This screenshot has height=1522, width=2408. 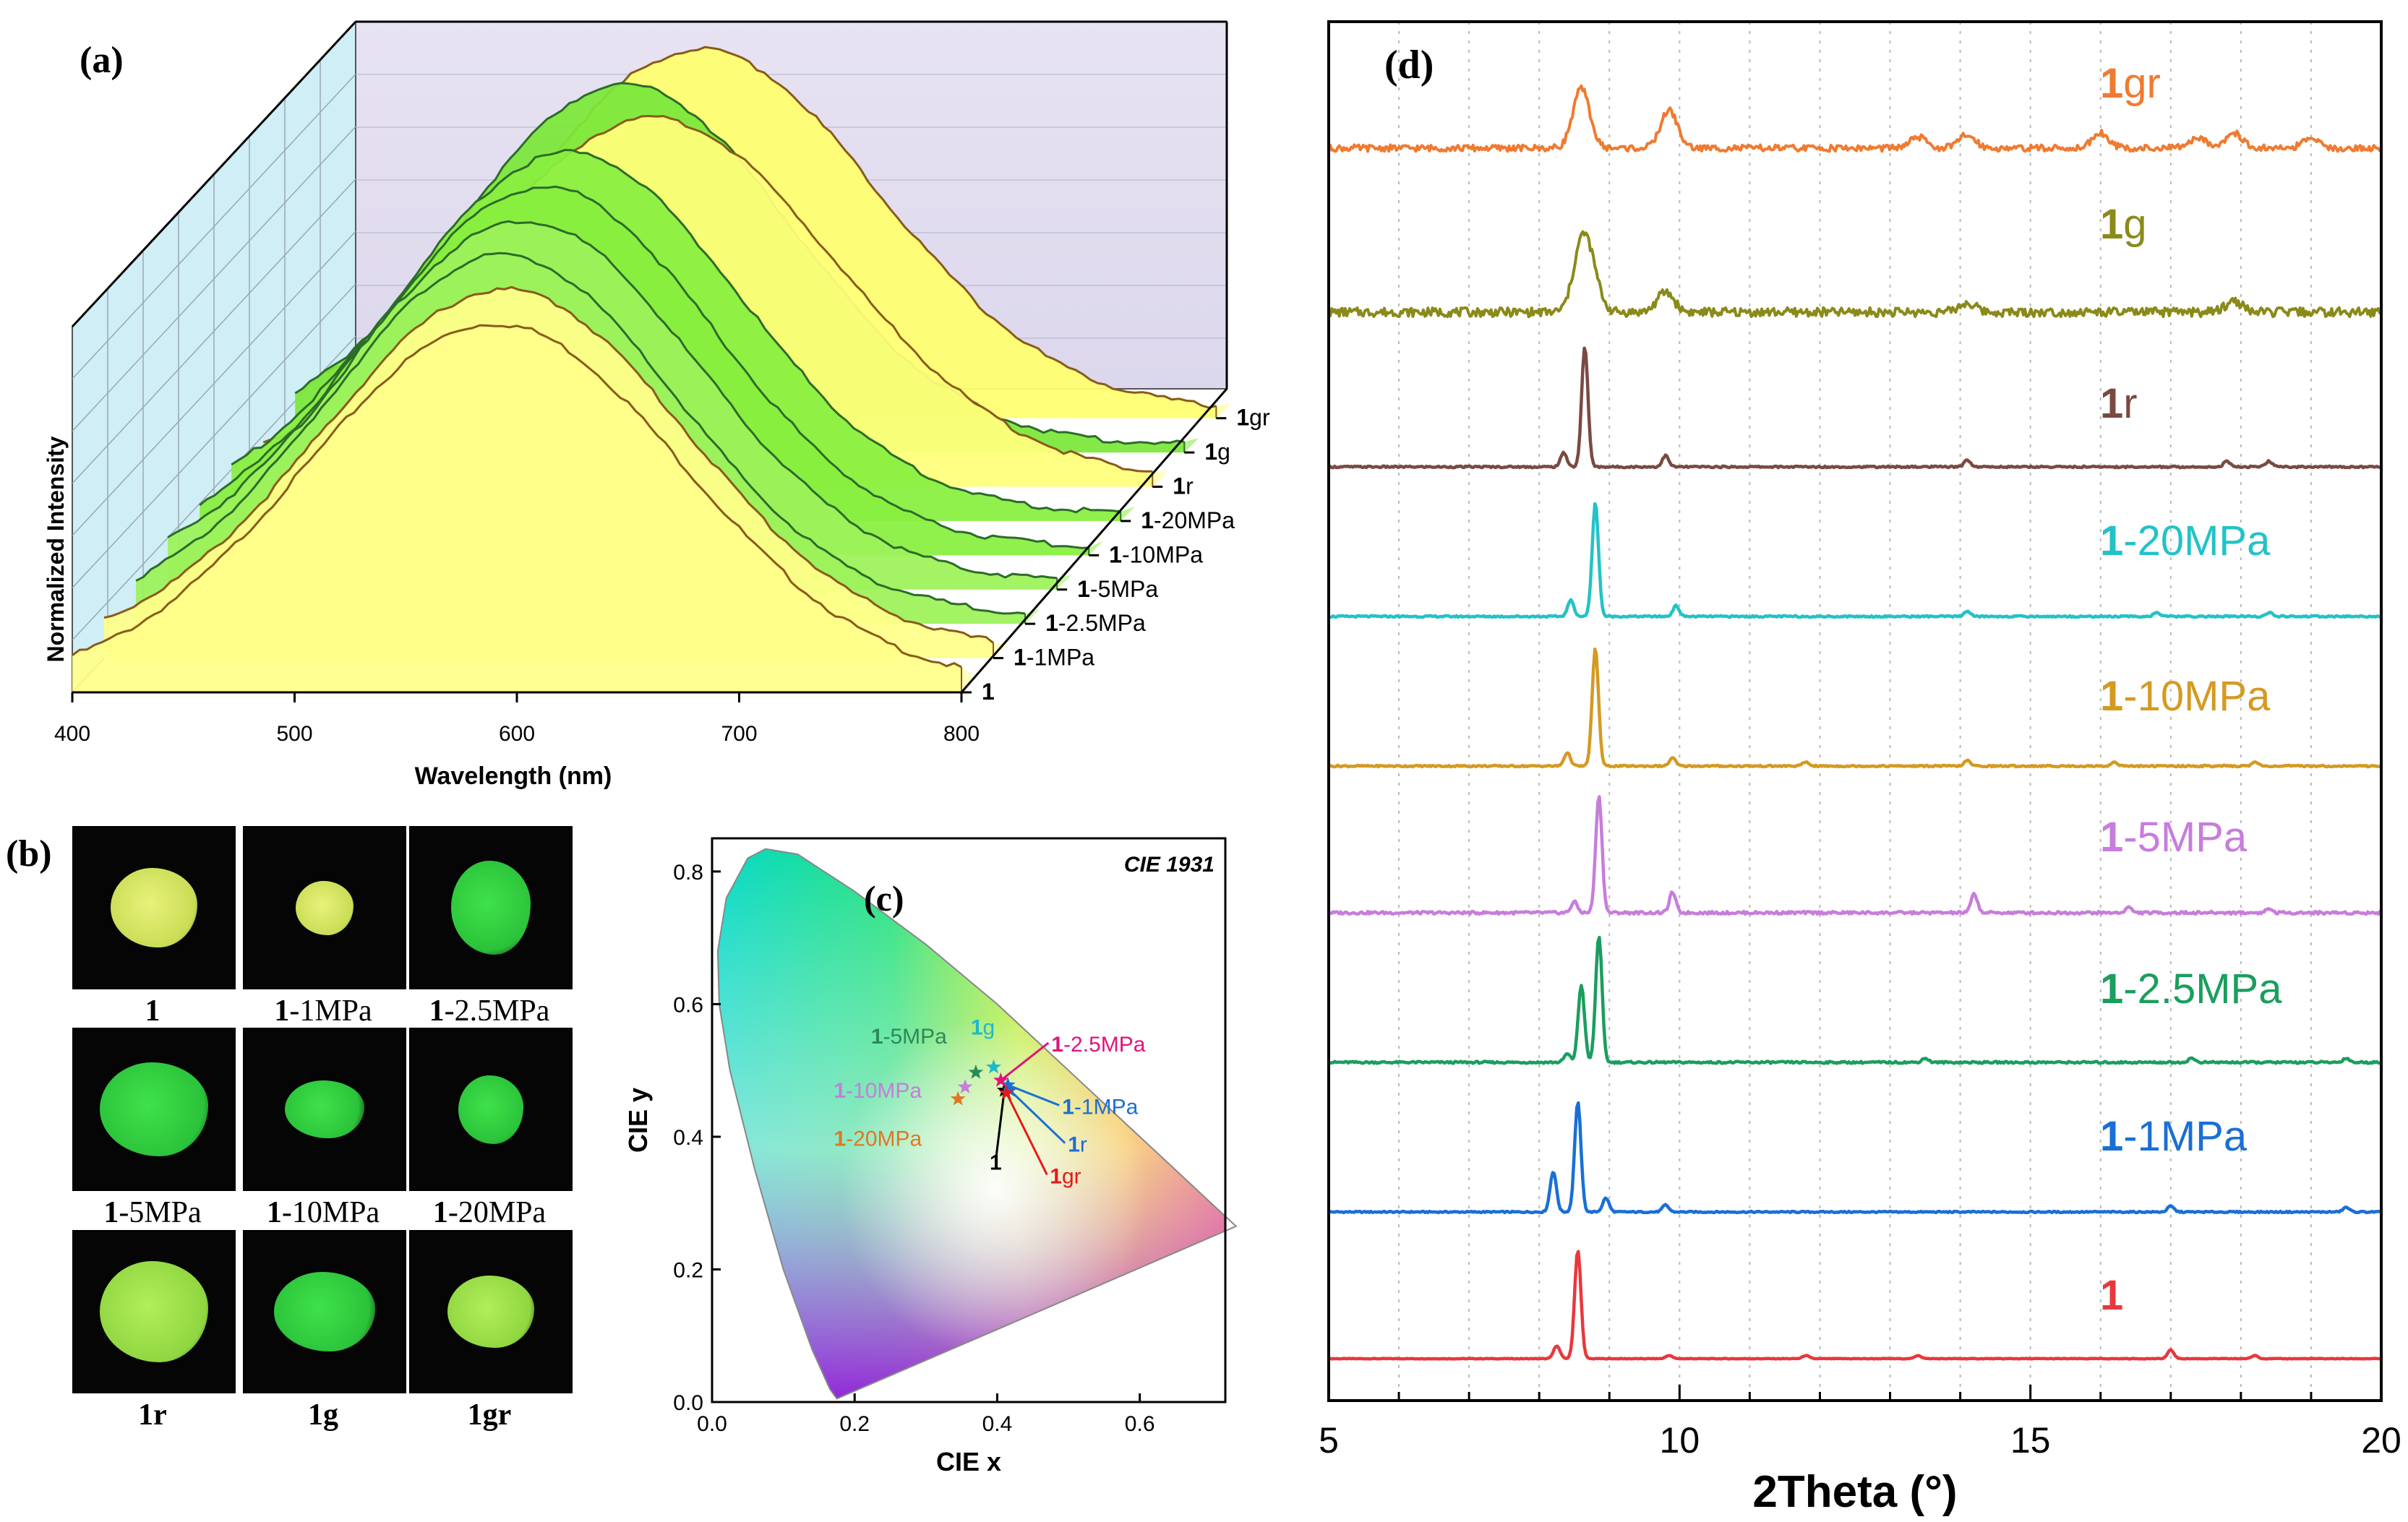 What do you see at coordinates (294, 734) in the screenshot?
I see `panel-a-x-tick-label: 500` at bounding box center [294, 734].